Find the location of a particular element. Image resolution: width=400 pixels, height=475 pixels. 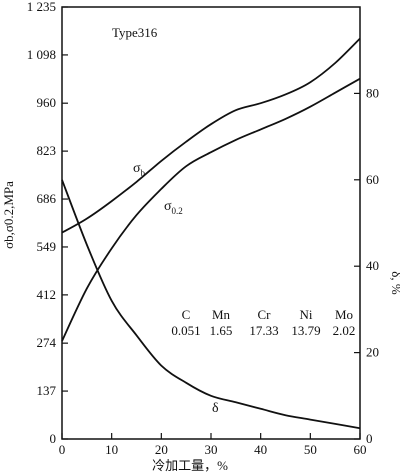

composition-value: 2.02 is located at coordinates (344, 330).